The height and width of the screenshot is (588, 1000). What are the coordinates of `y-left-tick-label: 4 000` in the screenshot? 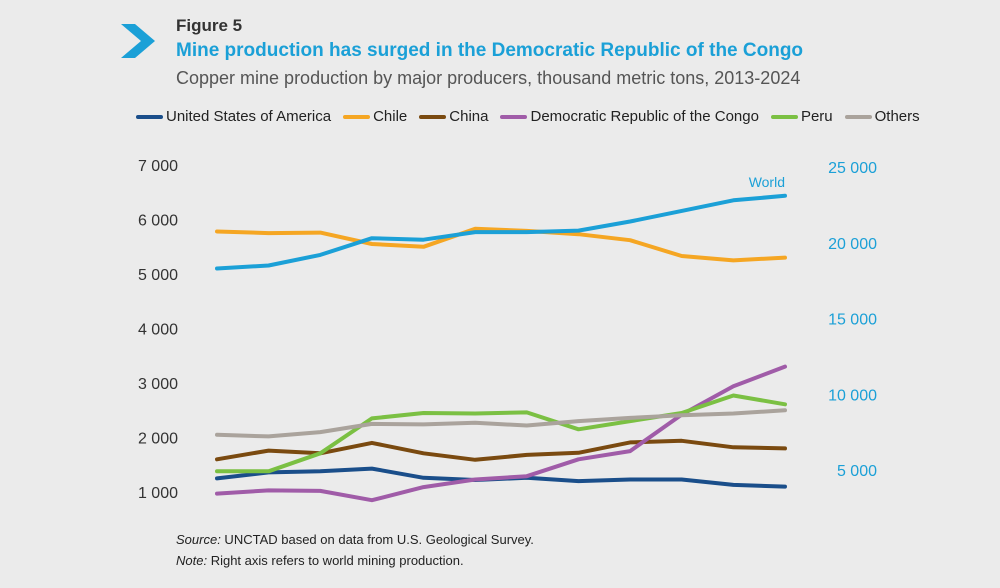 It's located at (158, 330).